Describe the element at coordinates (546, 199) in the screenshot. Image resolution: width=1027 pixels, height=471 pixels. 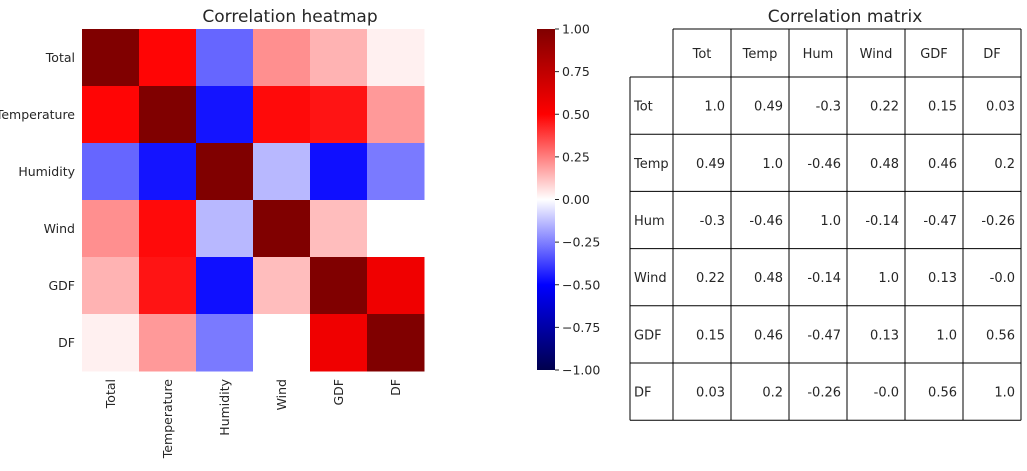
I see `colorbar-gradient` at that location.